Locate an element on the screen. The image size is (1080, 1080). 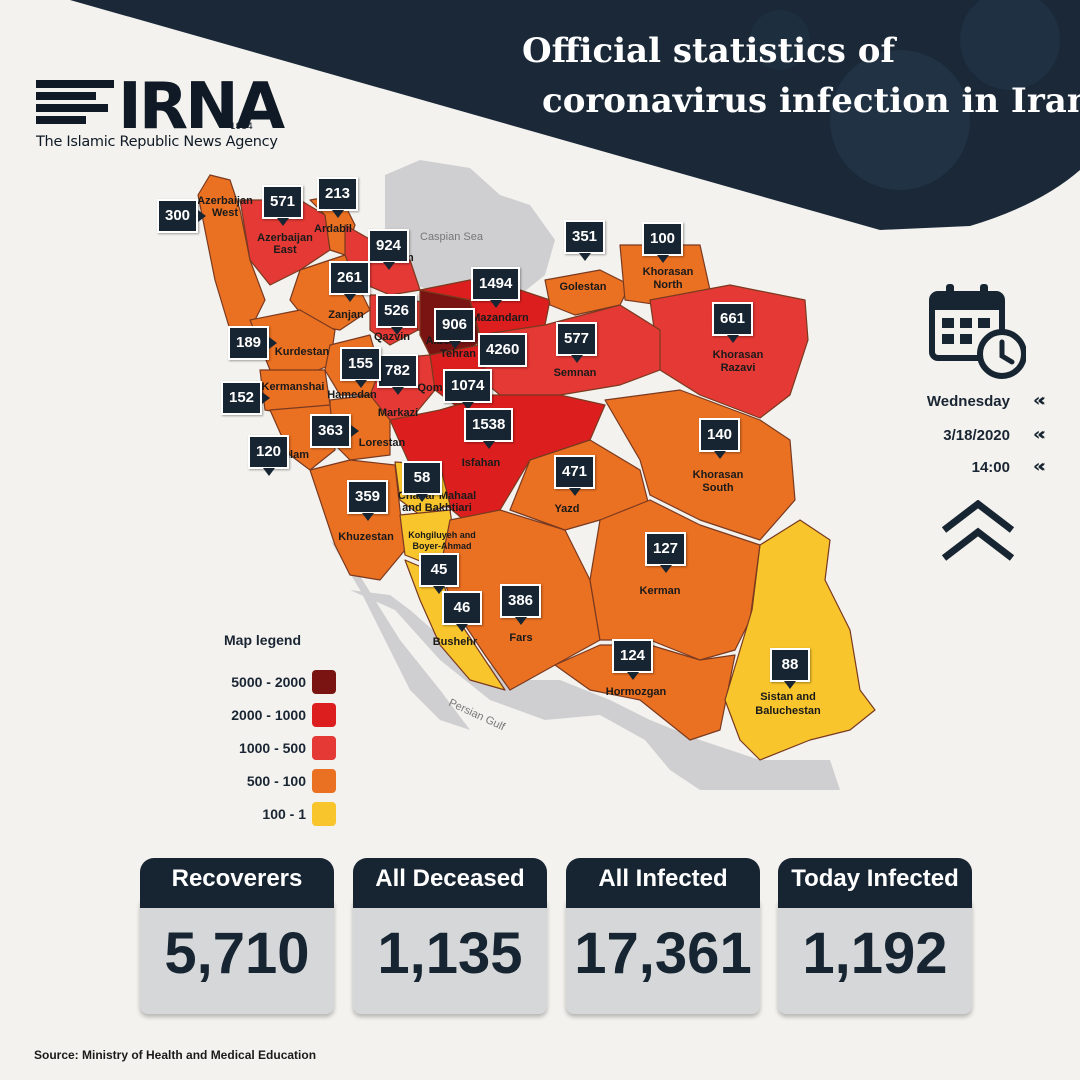
label-khorasan-north: Khorasan North is located at coordinates (668, 278).